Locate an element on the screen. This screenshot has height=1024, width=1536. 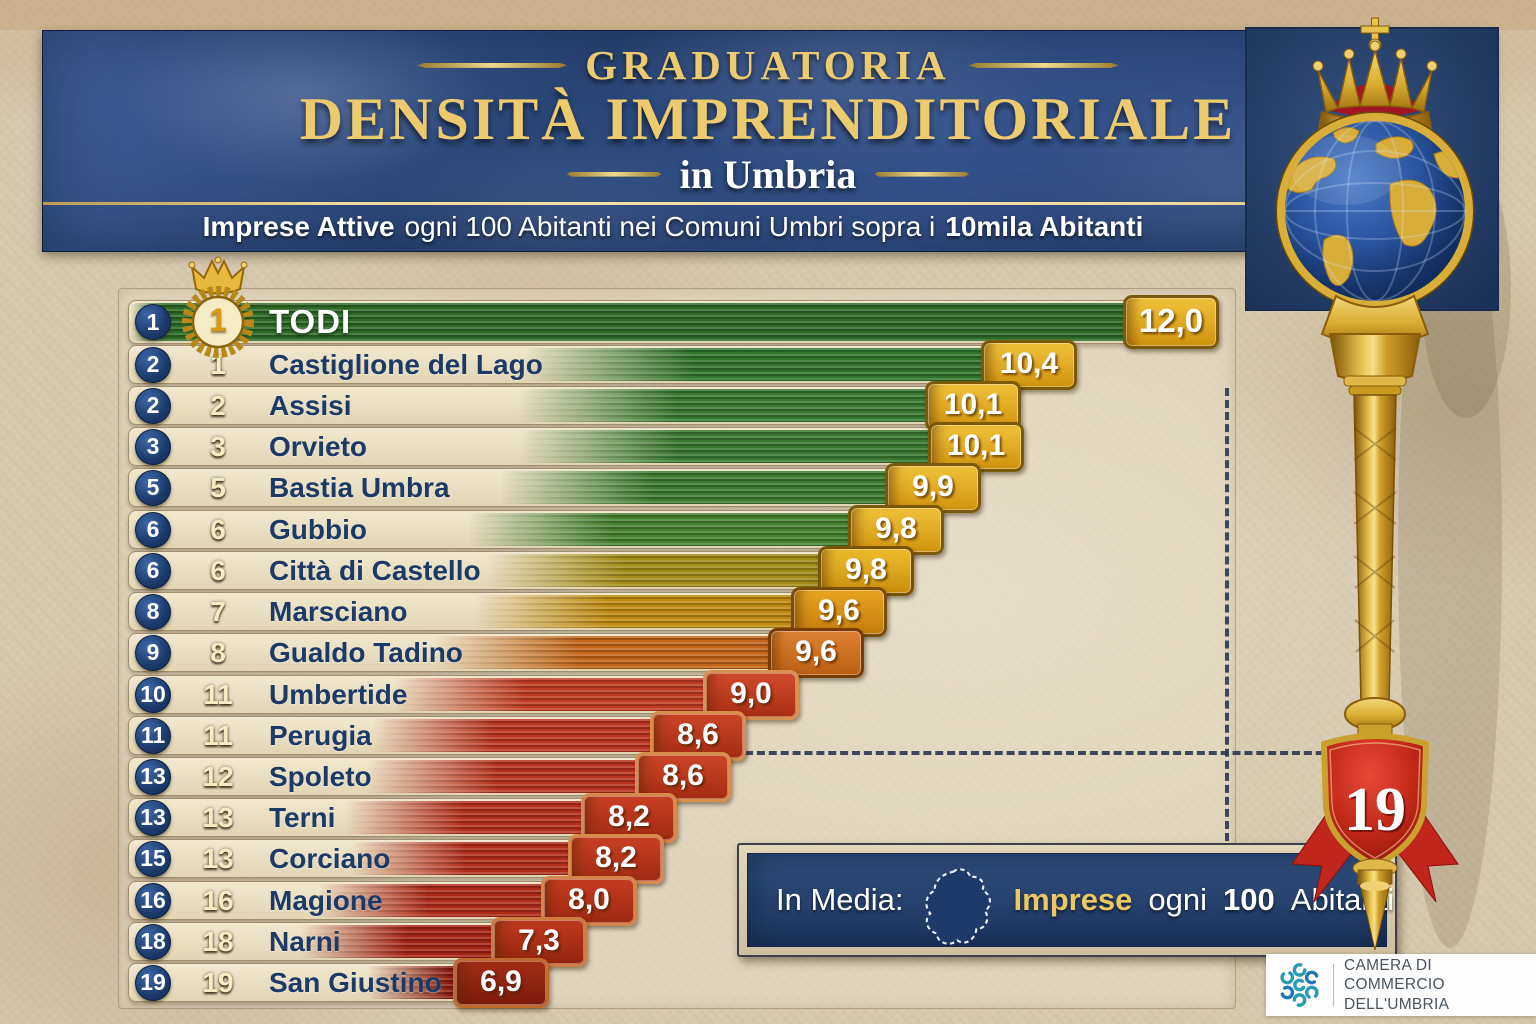
average-legend-box: In Media: Imprese ogni 100 Abitanti is located at coordinates (1067, 900).